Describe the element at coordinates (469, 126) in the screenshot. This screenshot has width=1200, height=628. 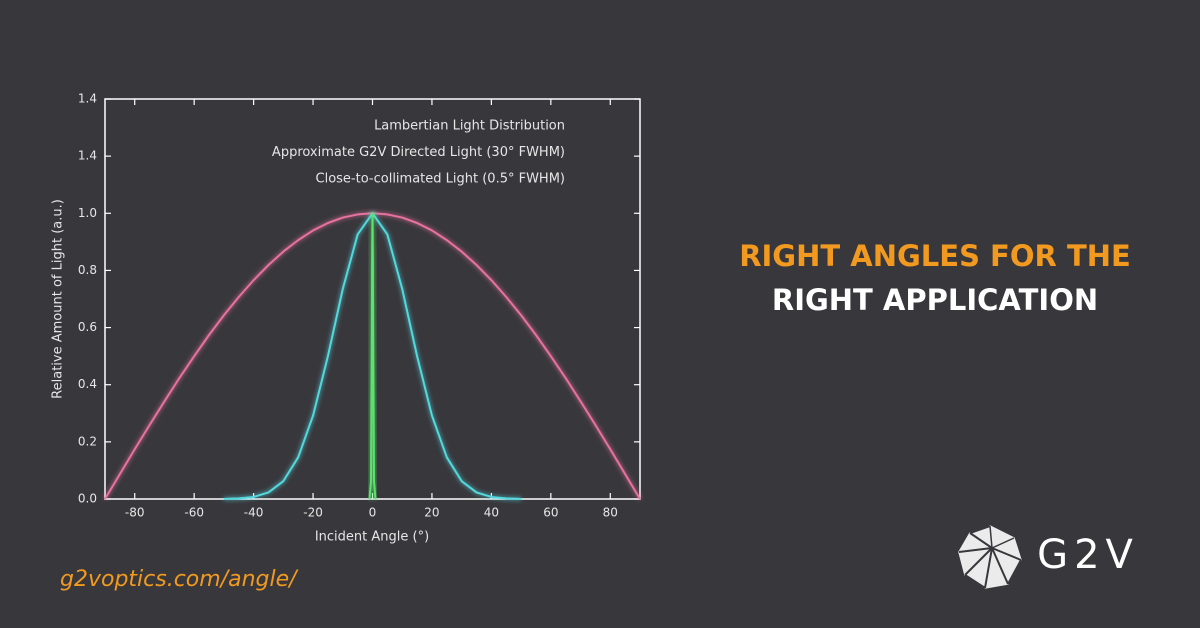
I see `legend-label: Lambertian Light Distribution` at that location.